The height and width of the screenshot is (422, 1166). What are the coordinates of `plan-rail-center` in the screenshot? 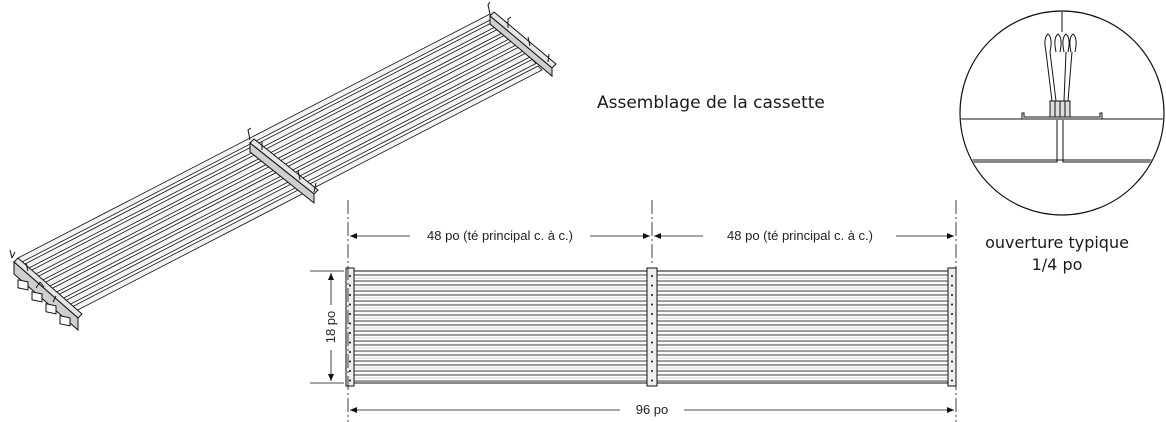 It's located at (652, 327).